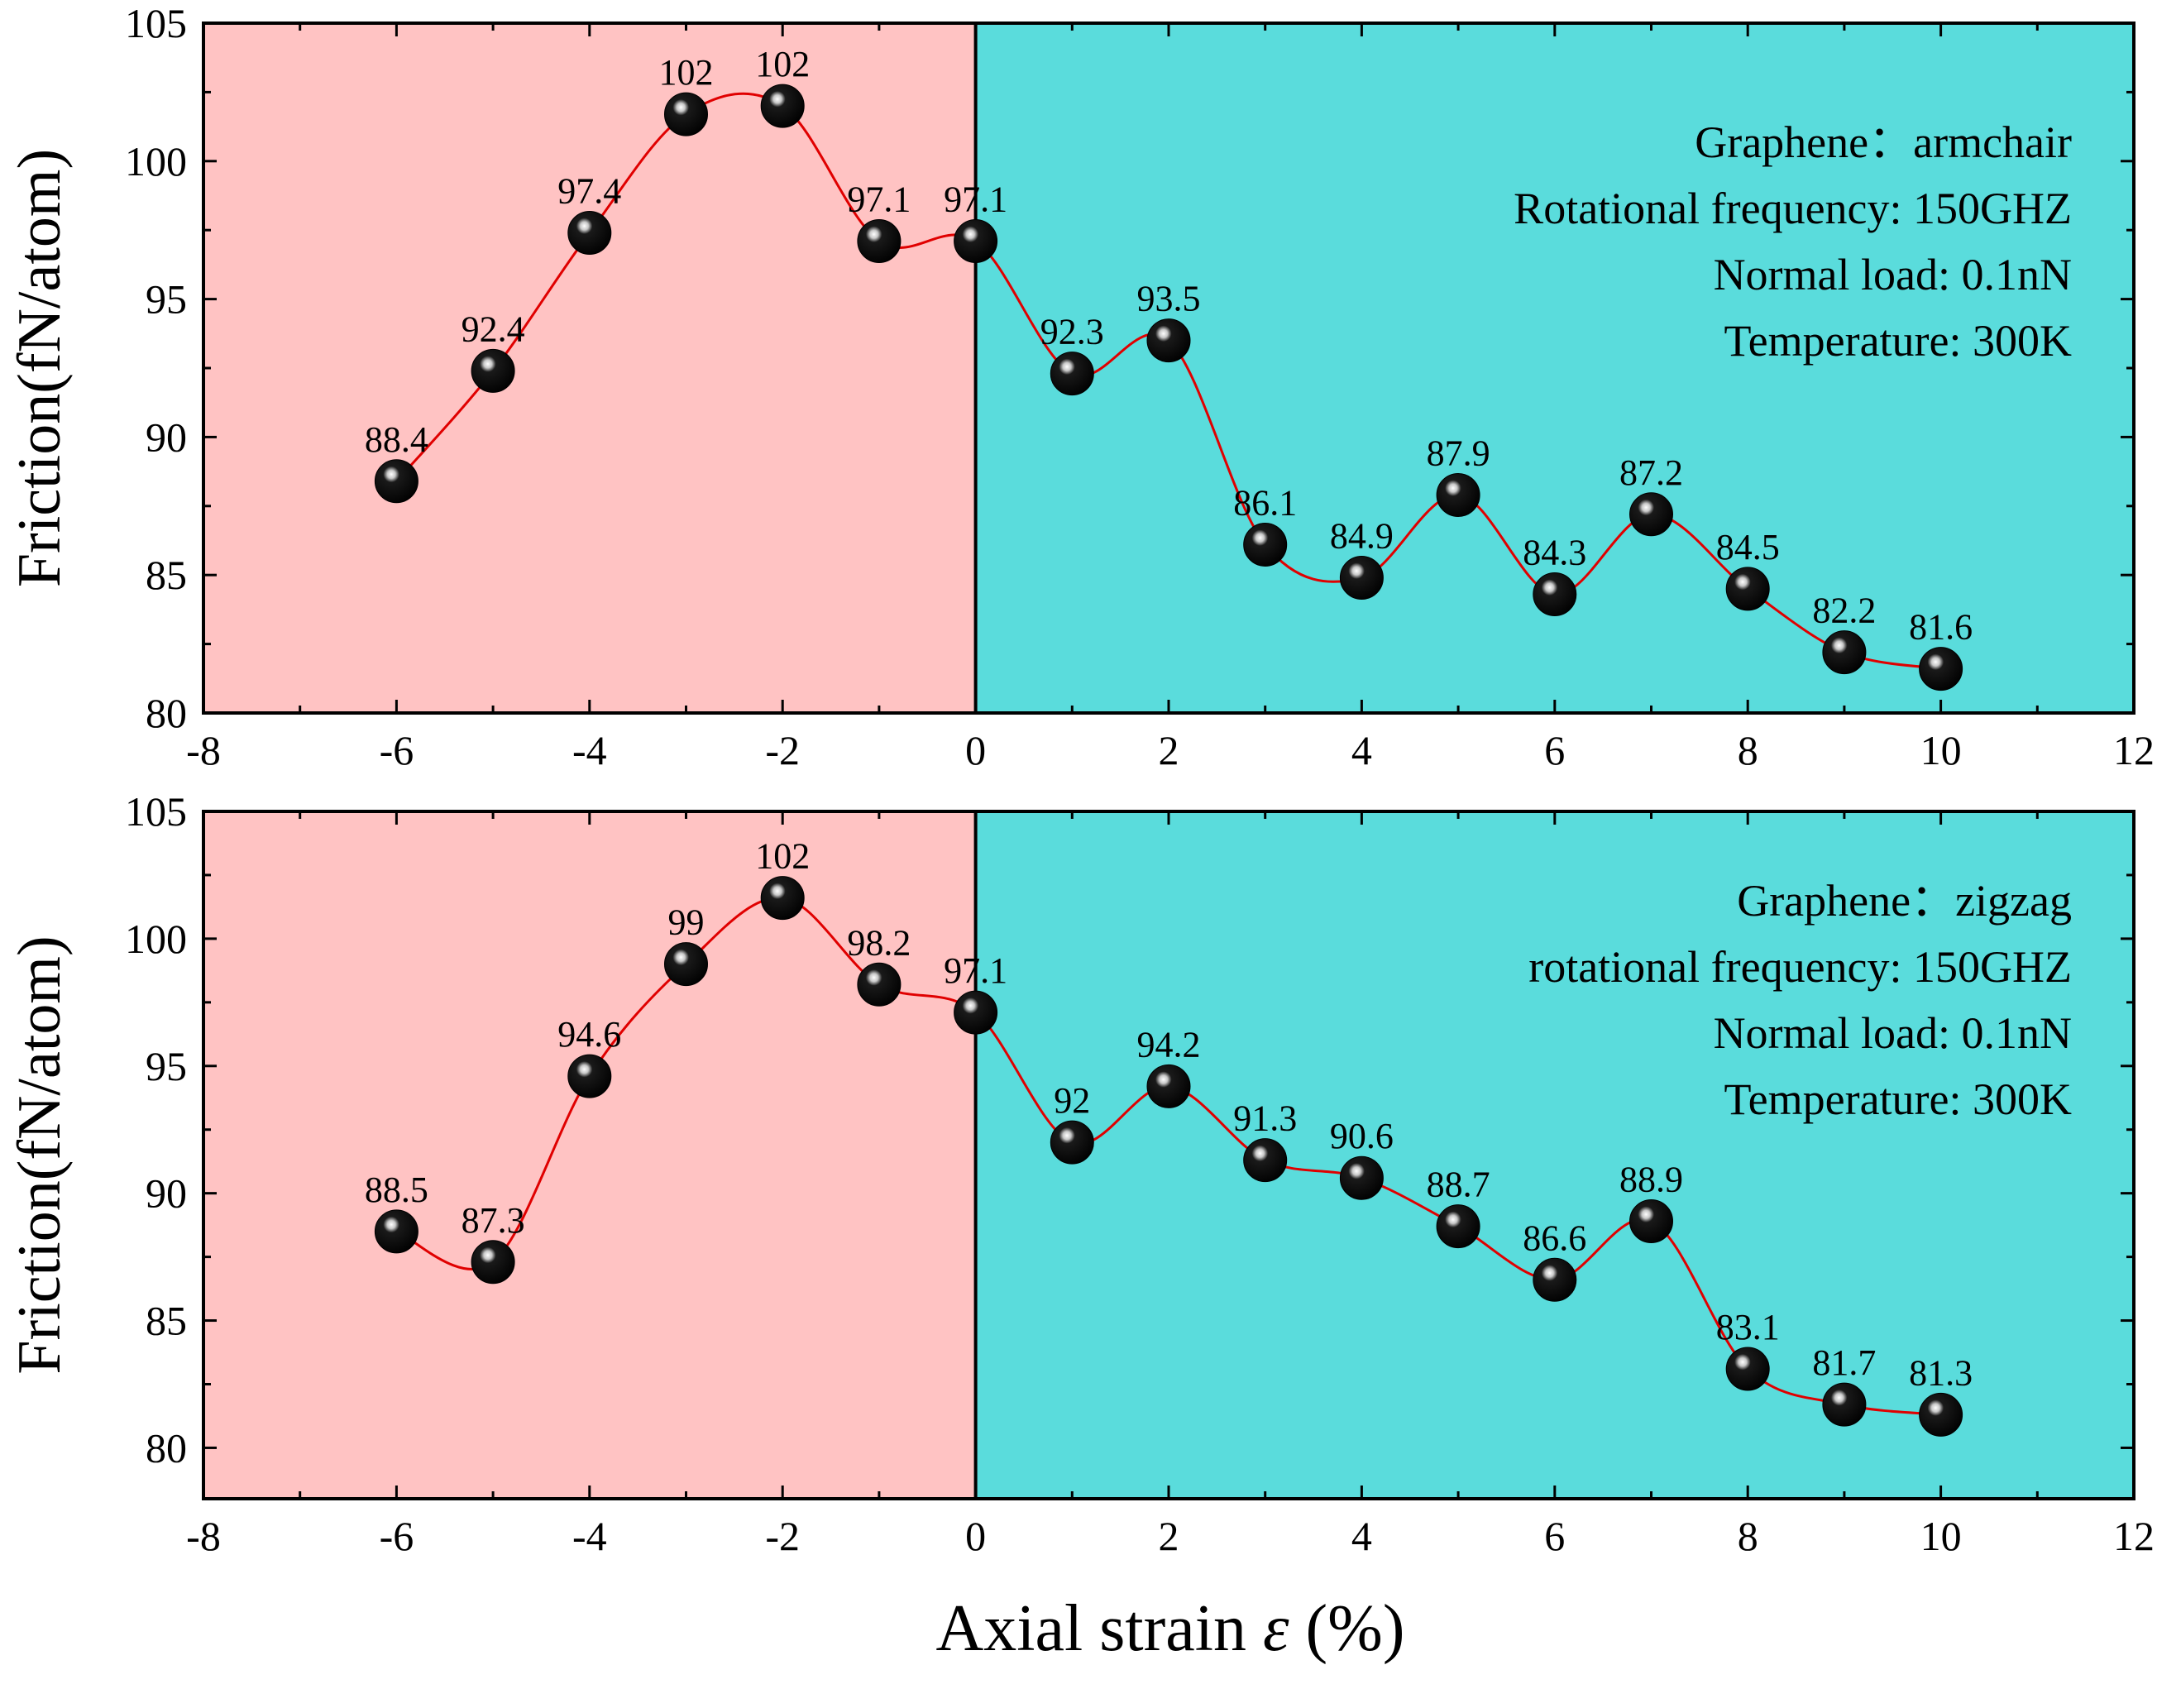 The image size is (2157, 1708). Describe the element at coordinates (1844, 611) in the screenshot. I see `data-label: 82.2` at that location.